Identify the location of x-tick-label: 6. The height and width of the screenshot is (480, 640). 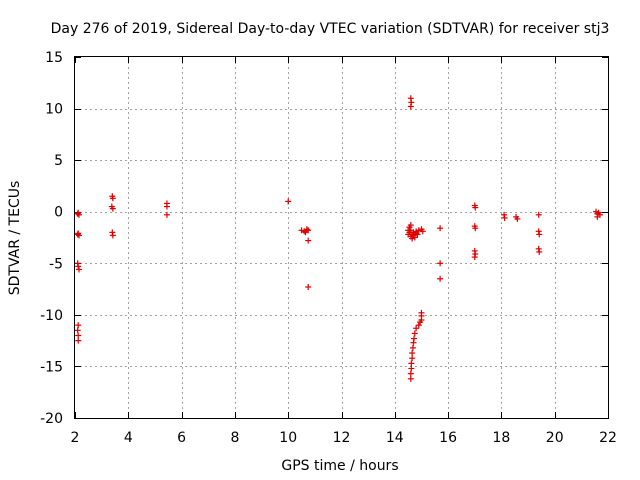
(181, 438).